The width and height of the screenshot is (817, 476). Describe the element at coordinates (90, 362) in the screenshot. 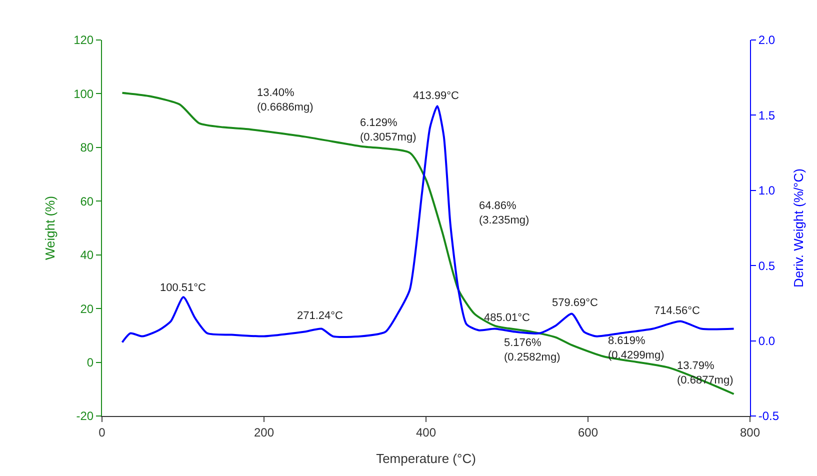

I see `y-tick-label: 0` at that location.